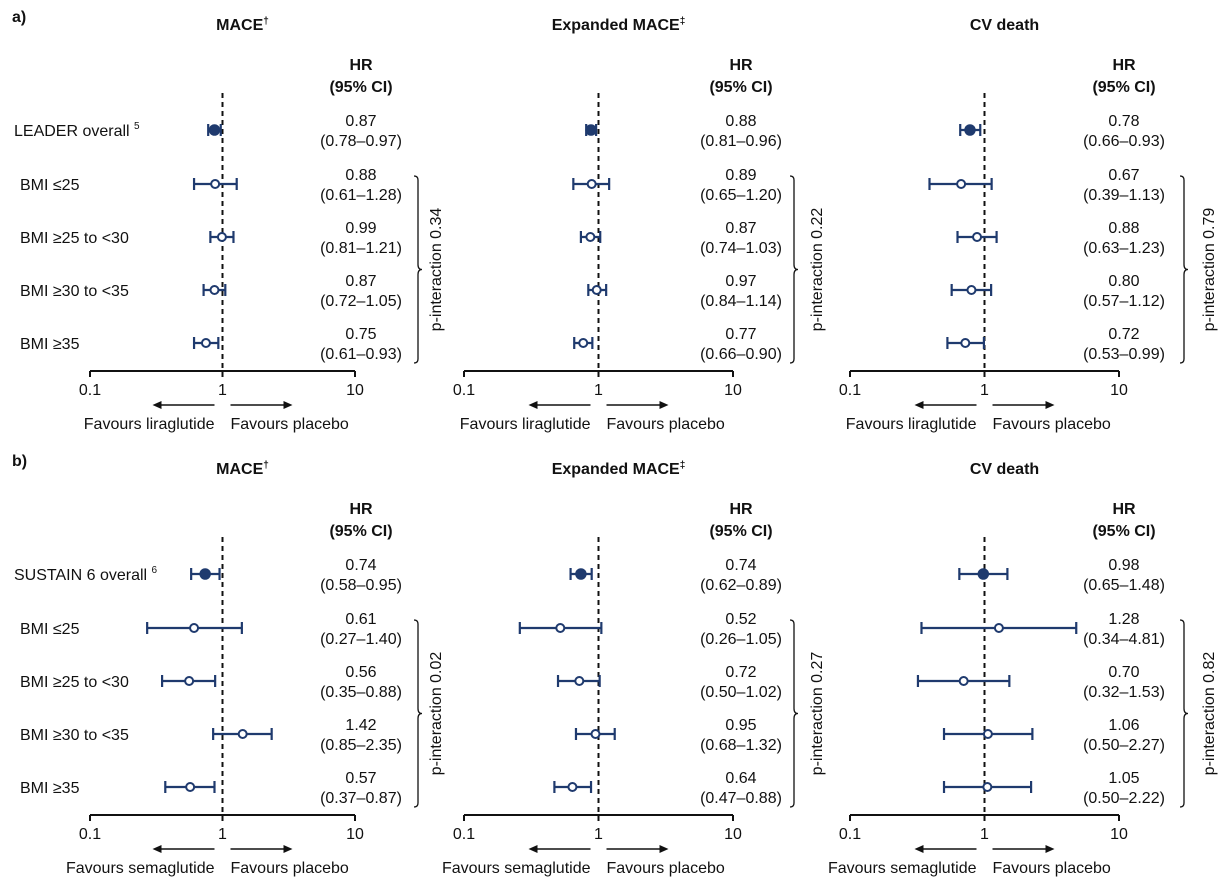 The image size is (1220, 881). I want to click on row-label: BMI ≤25, so click(50, 185).